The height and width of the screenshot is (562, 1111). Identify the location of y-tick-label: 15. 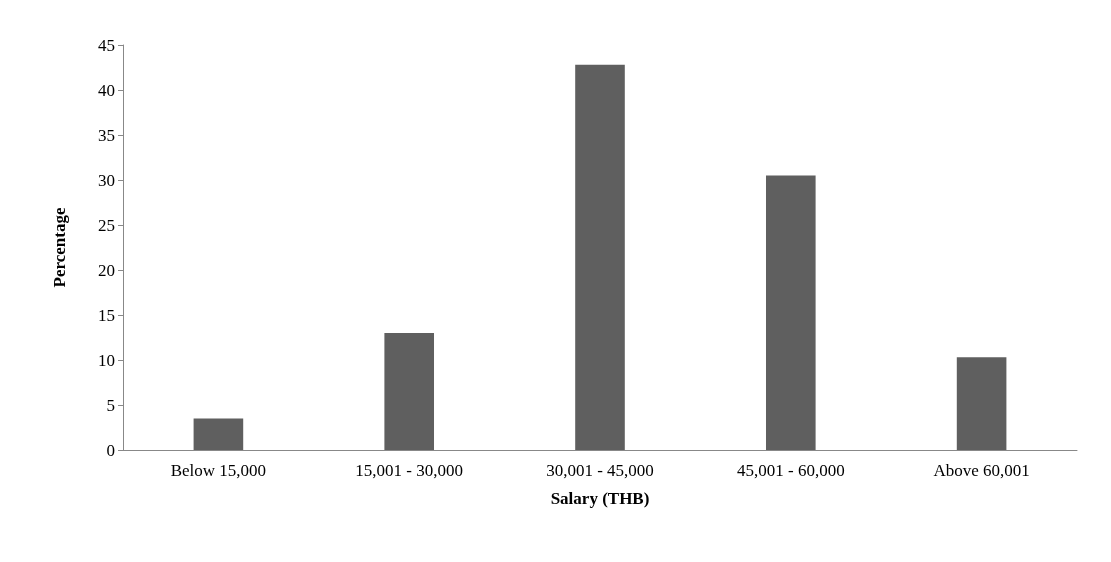
(106, 315).